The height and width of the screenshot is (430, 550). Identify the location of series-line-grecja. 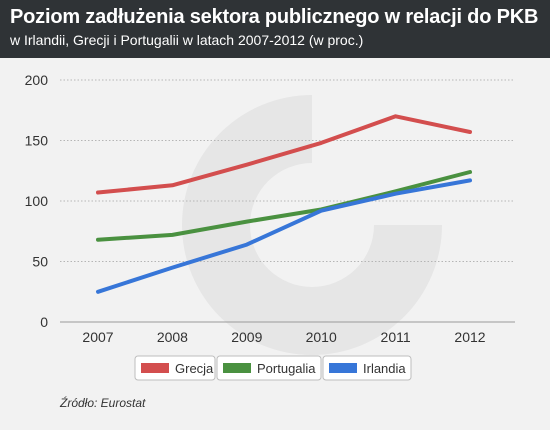
(284, 154).